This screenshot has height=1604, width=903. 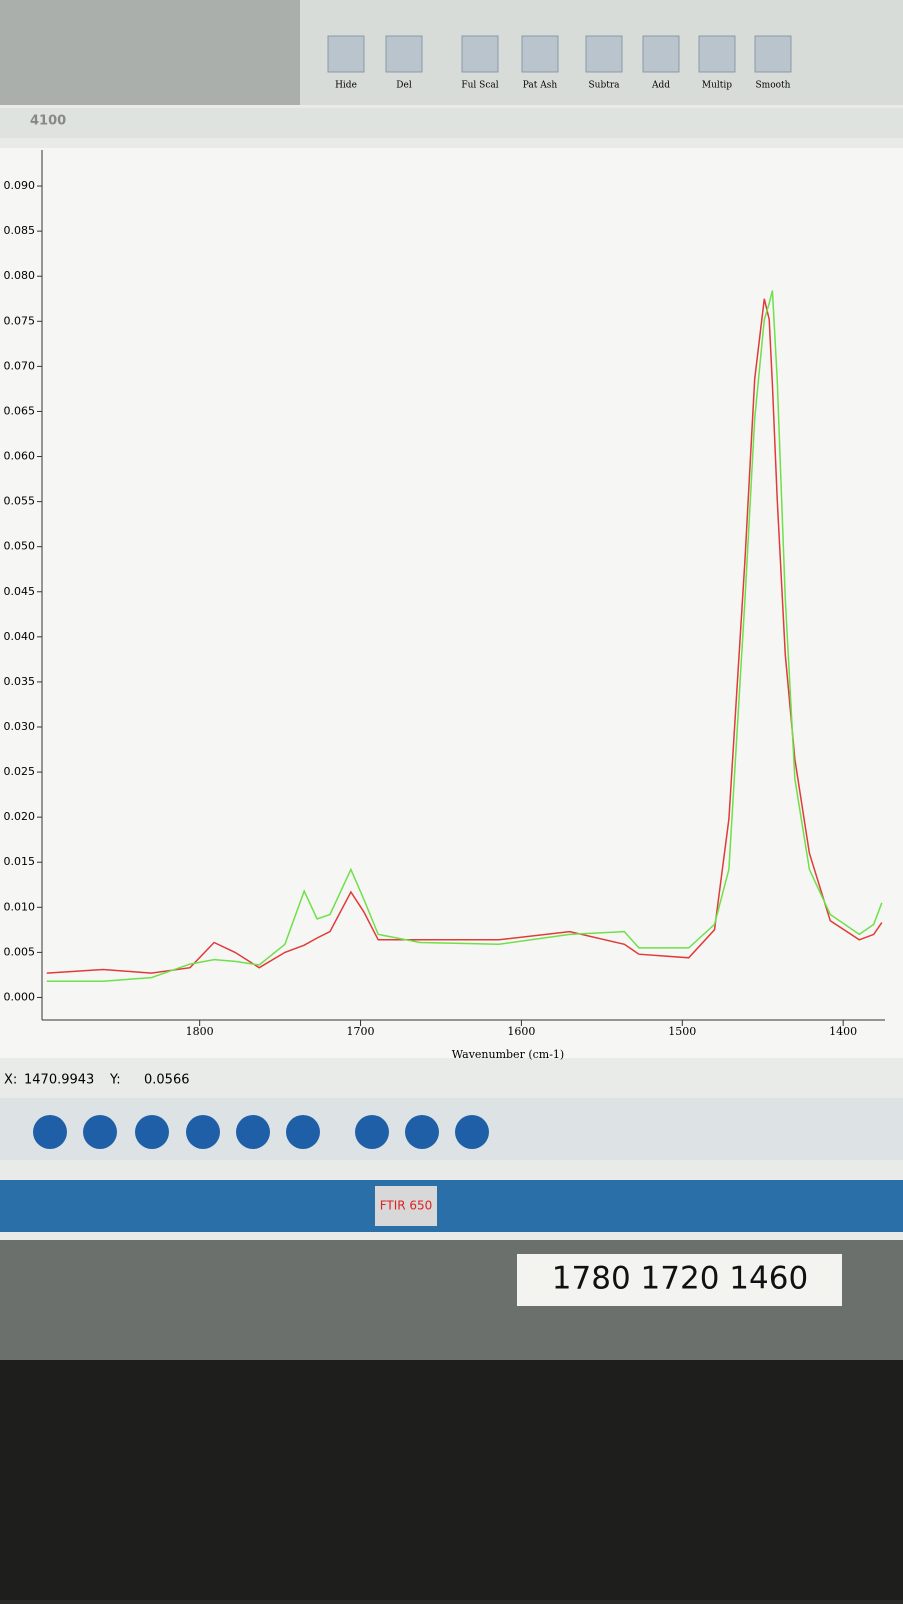 I want to click on status-y-value: 0.0566, so click(x=167, y=1080).